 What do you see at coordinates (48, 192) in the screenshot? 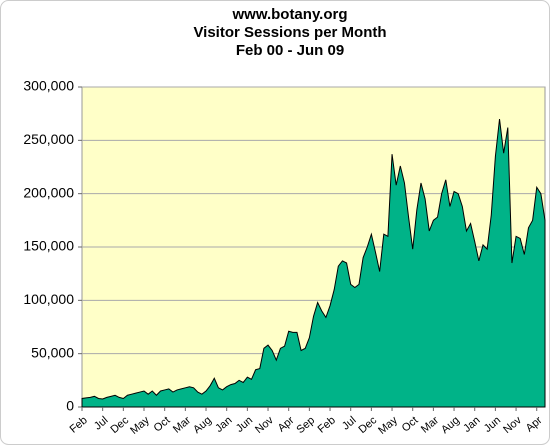
I see `y-tick-label: 200,000` at bounding box center [48, 192].